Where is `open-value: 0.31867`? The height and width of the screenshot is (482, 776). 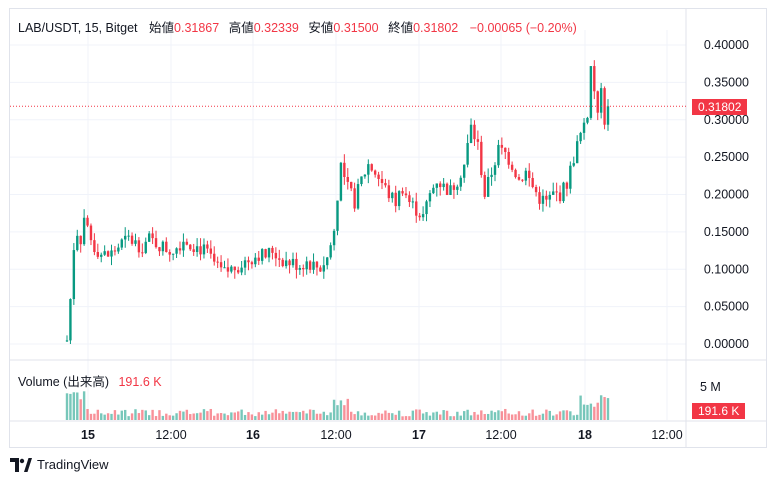
open-value: 0.31867 is located at coordinates (197, 28).